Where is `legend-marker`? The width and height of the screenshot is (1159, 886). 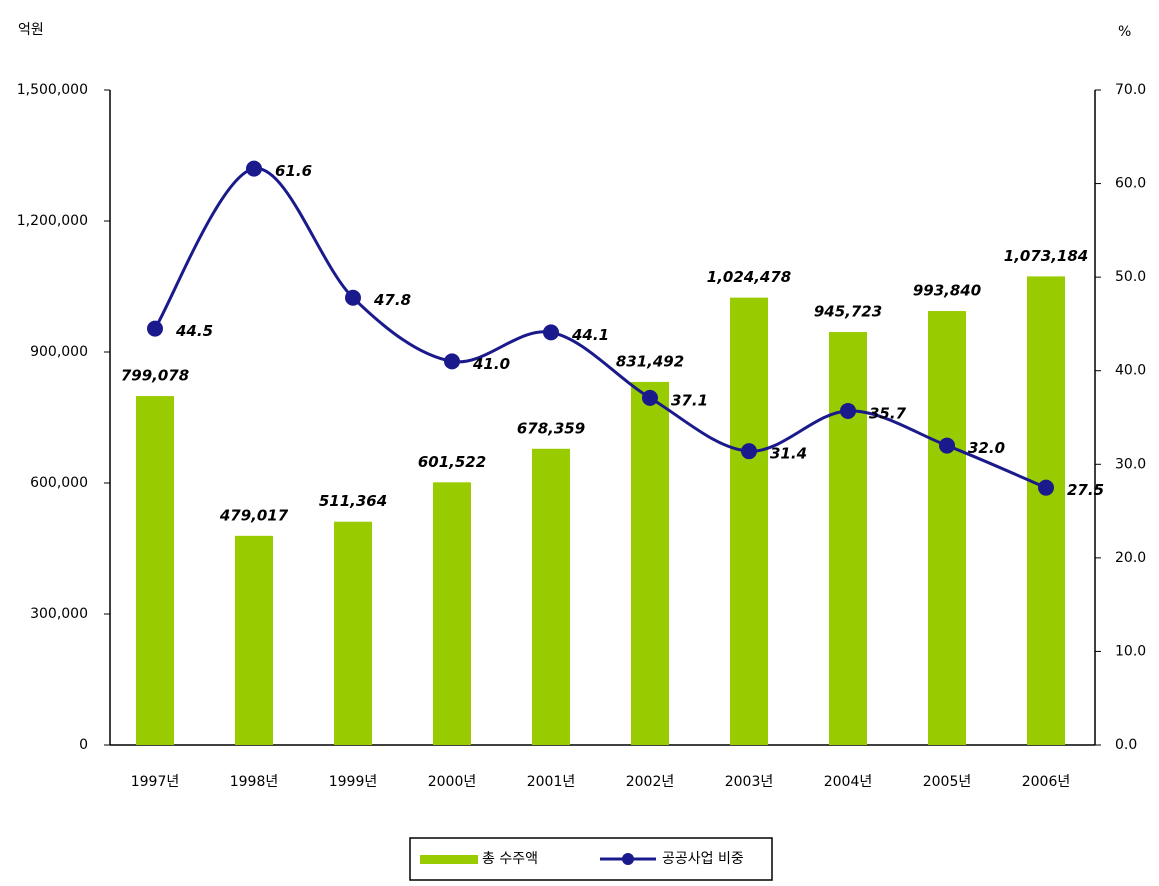
legend-marker is located at coordinates (628, 859).